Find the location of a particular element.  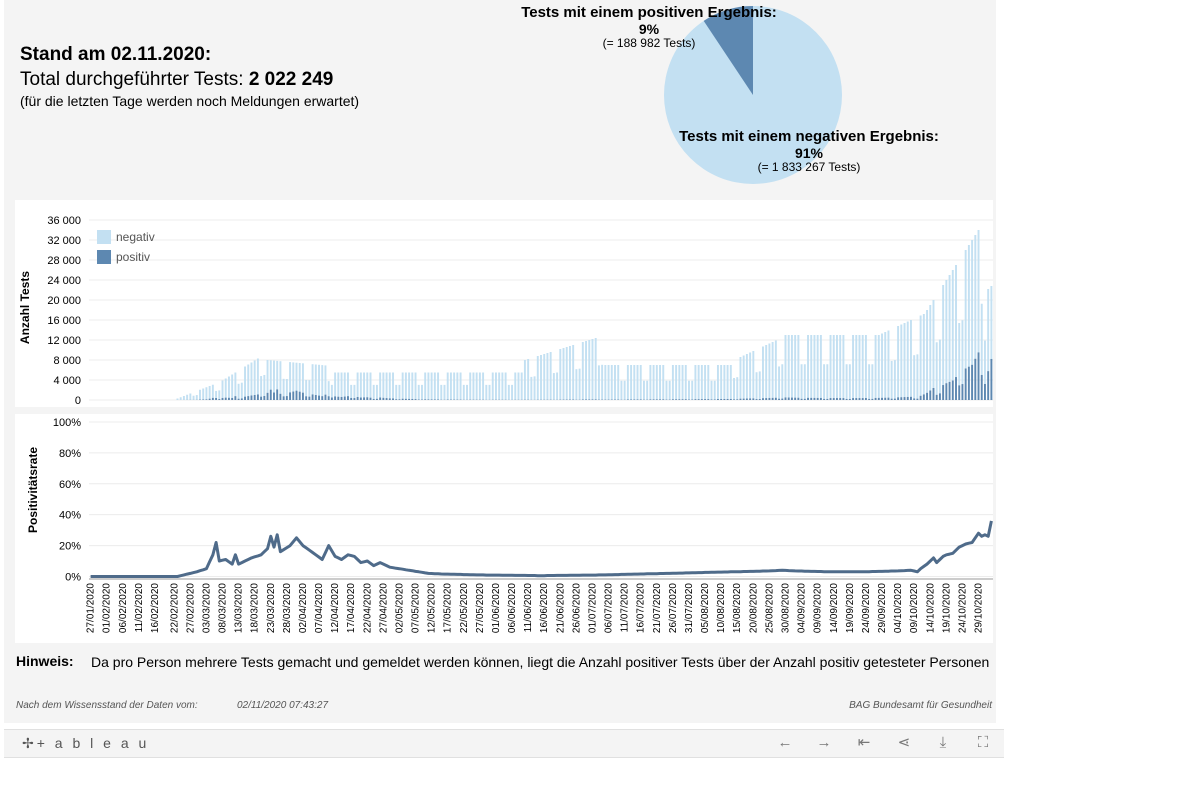

revert-icon: ⇤ is located at coordinates (864, 742).